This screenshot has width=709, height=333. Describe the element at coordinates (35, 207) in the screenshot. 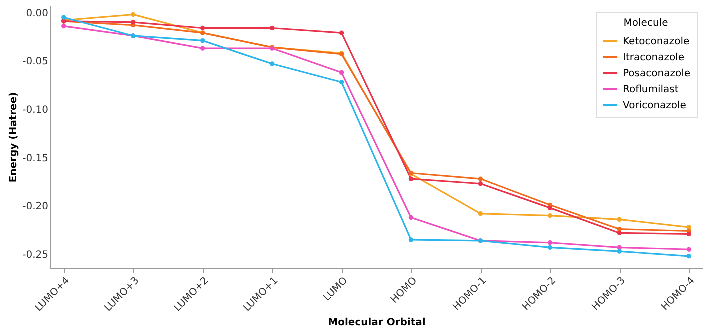

I see `y-tick-label: -0.20` at that location.